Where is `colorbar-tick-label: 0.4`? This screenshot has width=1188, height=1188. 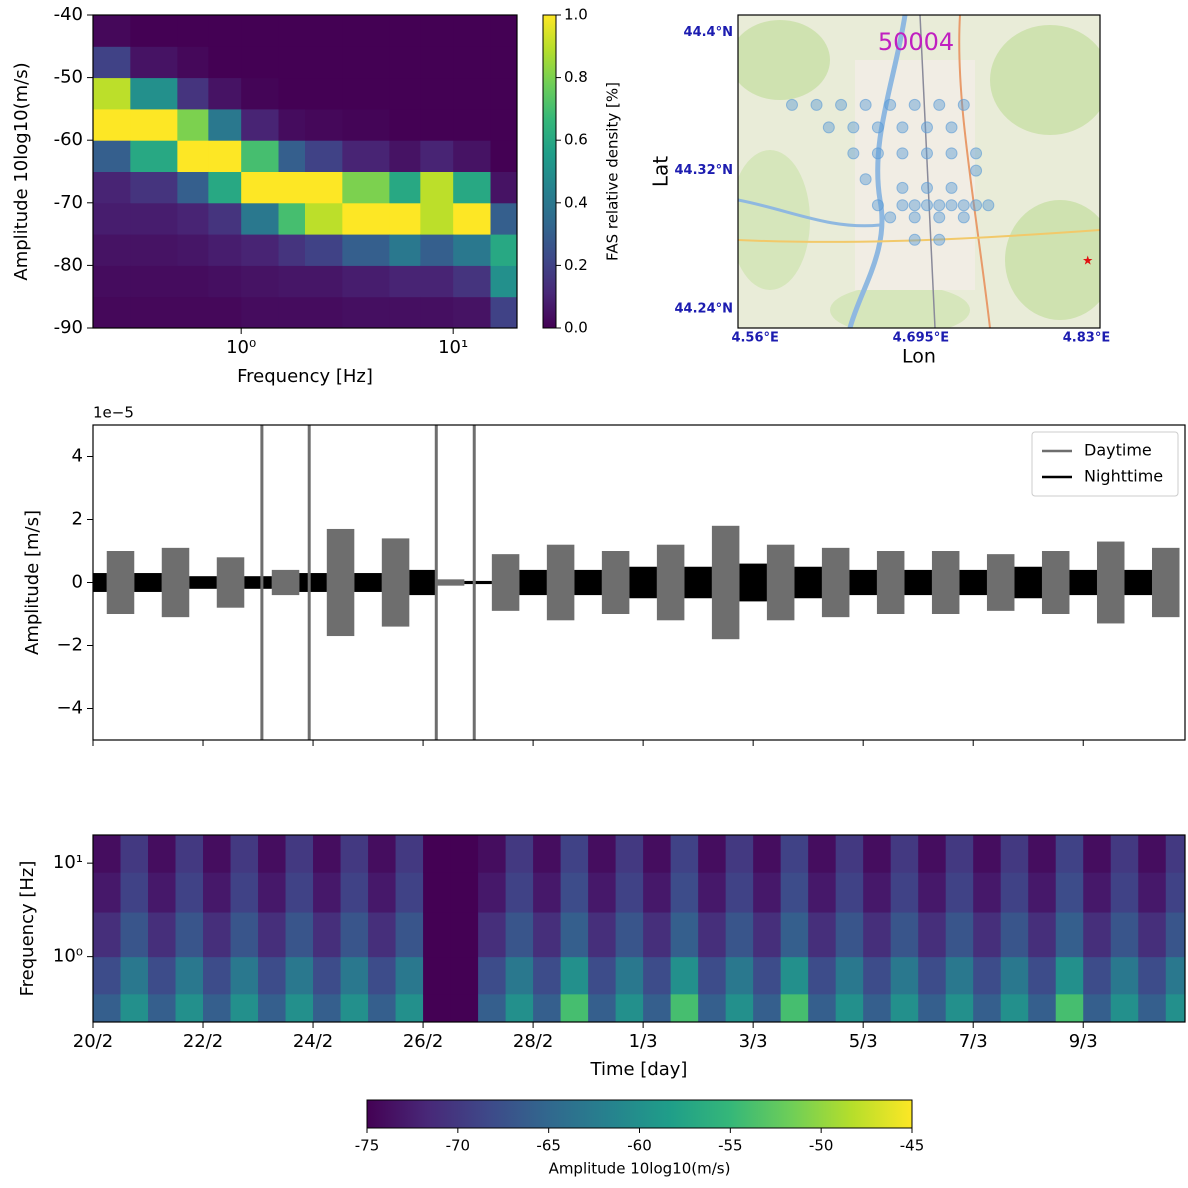
colorbar-tick-label: 0.4 is located at coordinates (576, 202).